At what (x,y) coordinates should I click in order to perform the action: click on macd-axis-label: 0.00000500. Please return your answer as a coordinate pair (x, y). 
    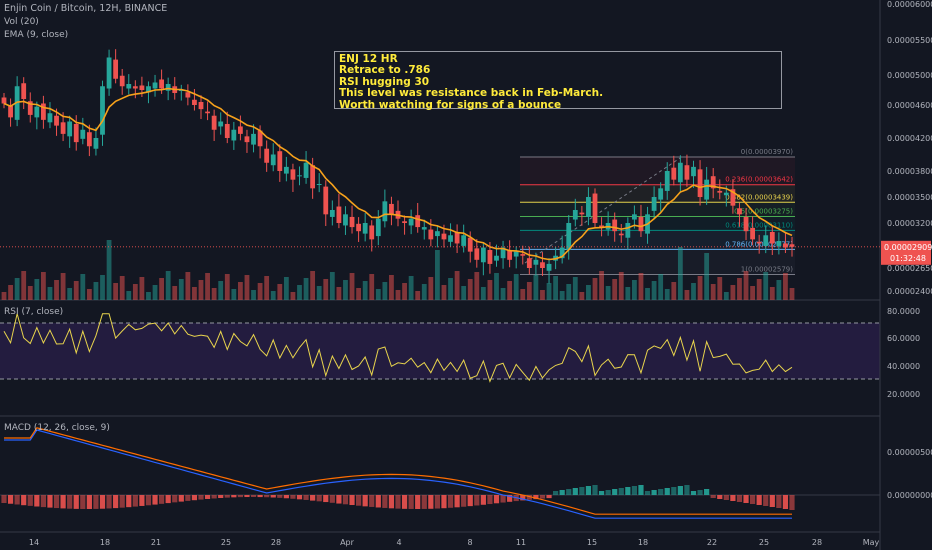
    Looking at the image, I should click on (909, 452).